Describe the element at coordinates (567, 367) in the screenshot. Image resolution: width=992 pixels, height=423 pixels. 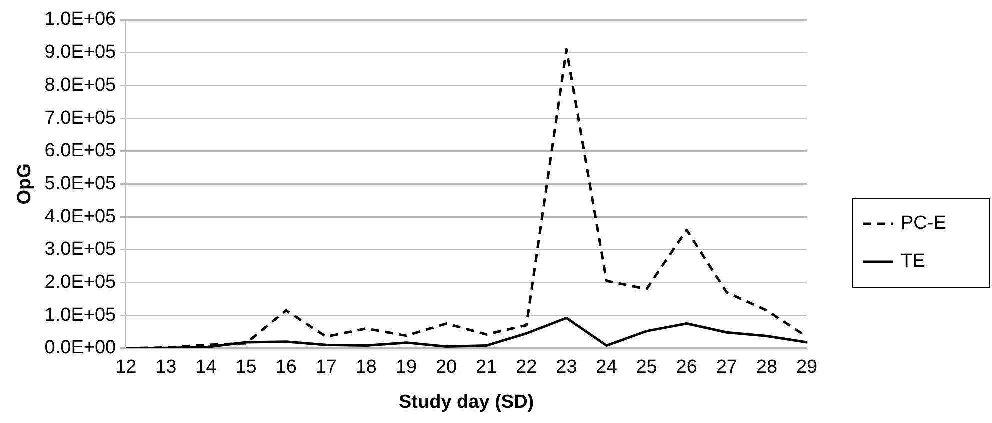
I see `x-tick-label: 23` at that location.